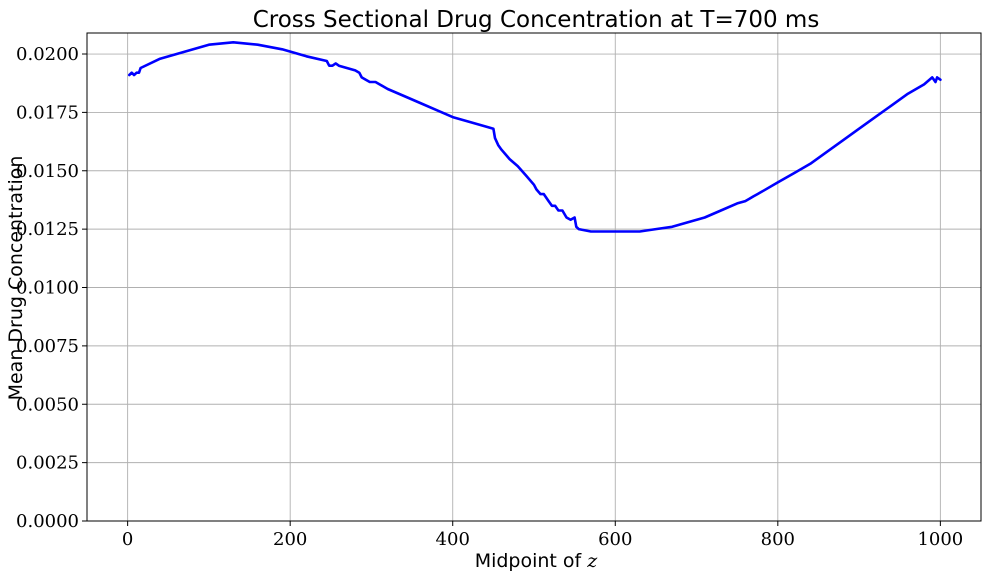  I want to click on y-tick-label: 0.0100, so click(47, 288).